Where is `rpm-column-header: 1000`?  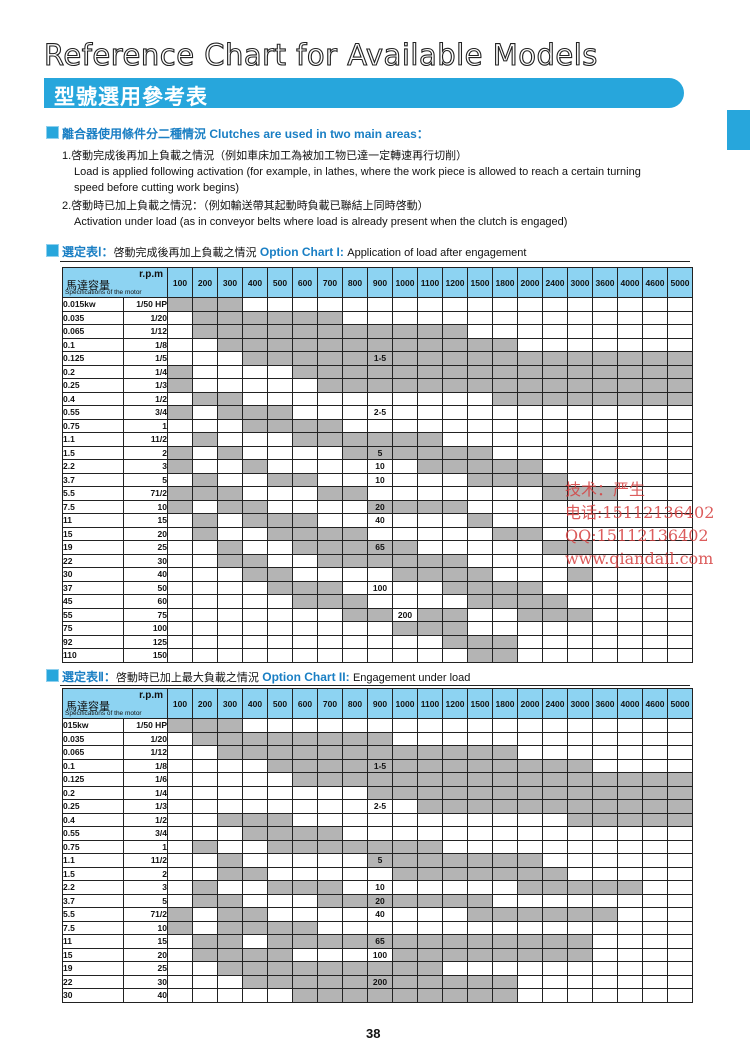
rpm-column-header: 1000 is located at coordinates (405, 703).